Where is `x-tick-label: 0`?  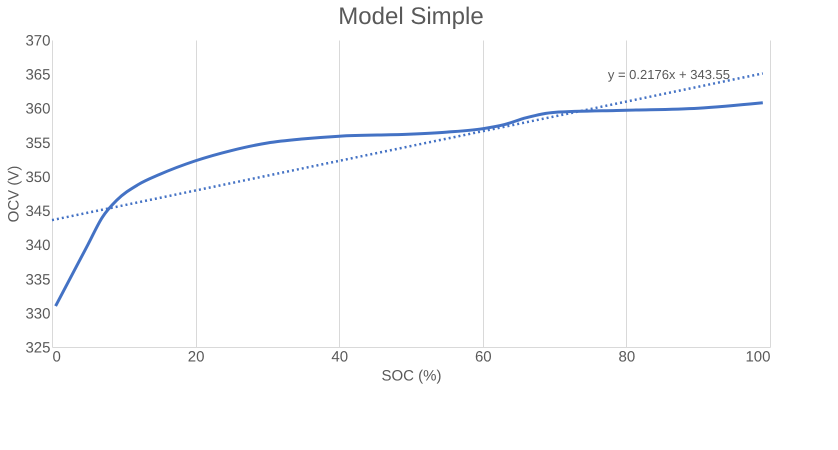
x-tick-label: 0 is located at coordinates (56, 357).